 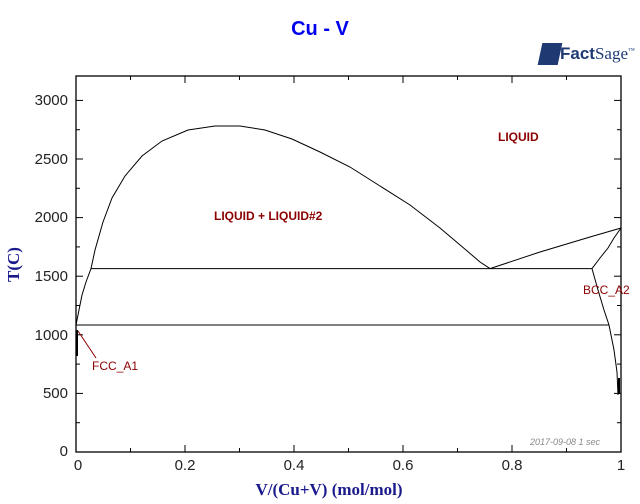 I want to click on liquidus-v-side, so click(x=555, y=248).